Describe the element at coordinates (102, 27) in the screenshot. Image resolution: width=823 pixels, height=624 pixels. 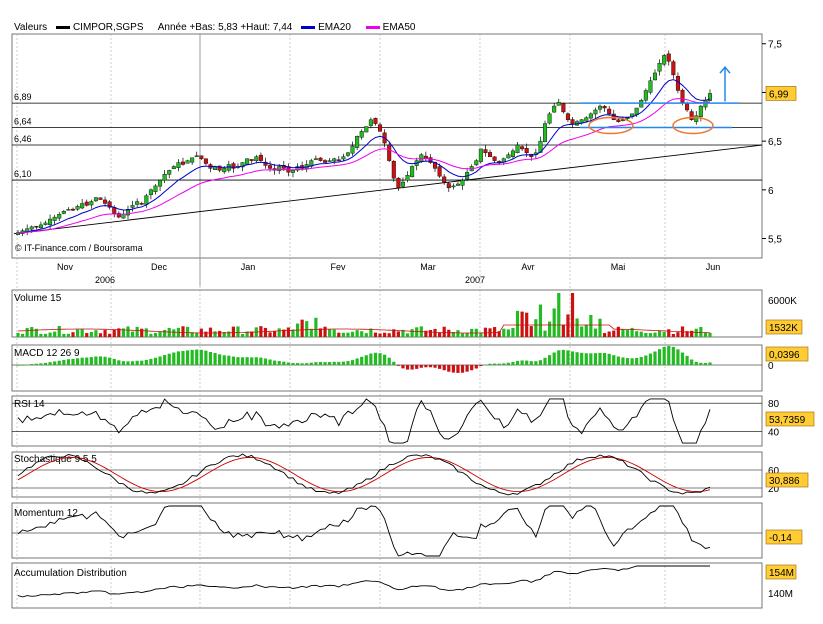
I see `symbol-legend: CIMPOR,SGPS` at that location.